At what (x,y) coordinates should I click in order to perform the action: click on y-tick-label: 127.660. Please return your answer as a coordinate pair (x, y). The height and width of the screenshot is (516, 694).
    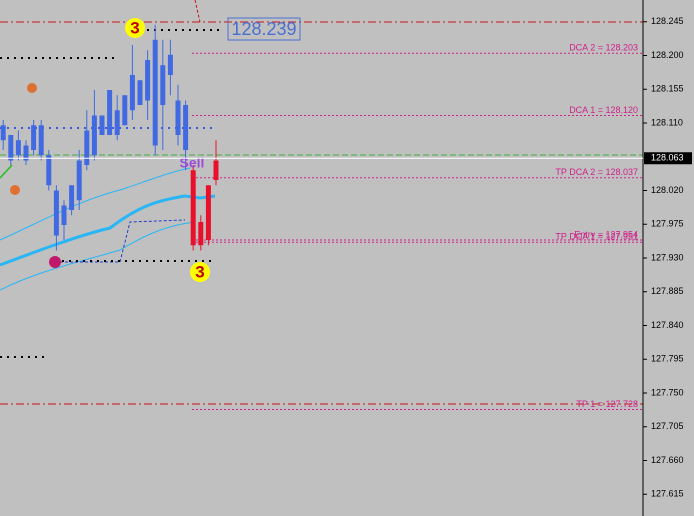
    Looking at the image, I should click on (667, 460).